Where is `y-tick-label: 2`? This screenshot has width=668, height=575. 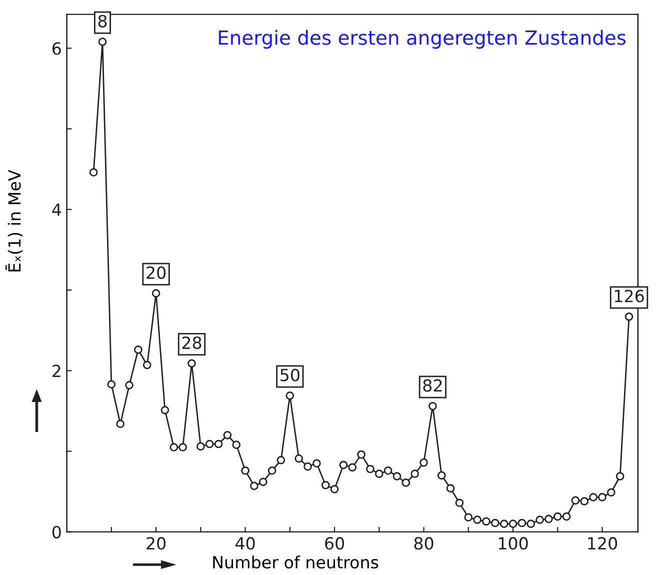 y-tick-label: 2 is located at coordinates (56, 370).